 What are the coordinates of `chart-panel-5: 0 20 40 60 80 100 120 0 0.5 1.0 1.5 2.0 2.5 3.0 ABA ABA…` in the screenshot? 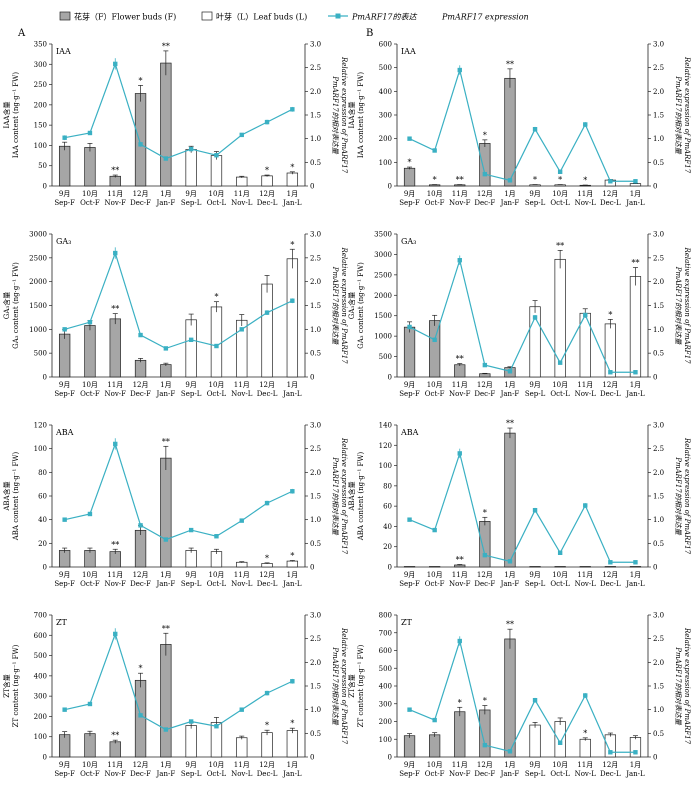 It's located at (175, 505).